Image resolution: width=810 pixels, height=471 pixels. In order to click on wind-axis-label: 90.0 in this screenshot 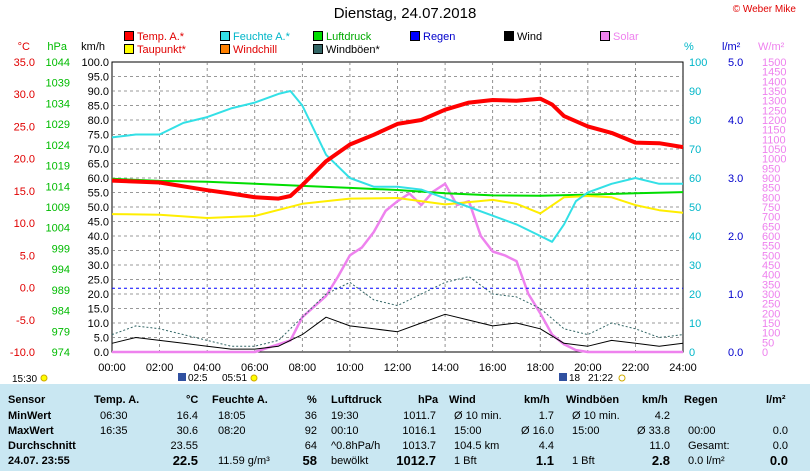, I will do `click(98, 92)`.